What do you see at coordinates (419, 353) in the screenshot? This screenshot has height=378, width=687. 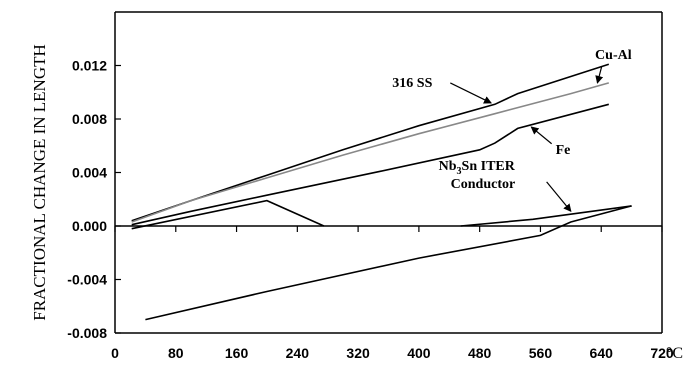 I see `x-tick-label: 400` at bounding box center [419, 353].